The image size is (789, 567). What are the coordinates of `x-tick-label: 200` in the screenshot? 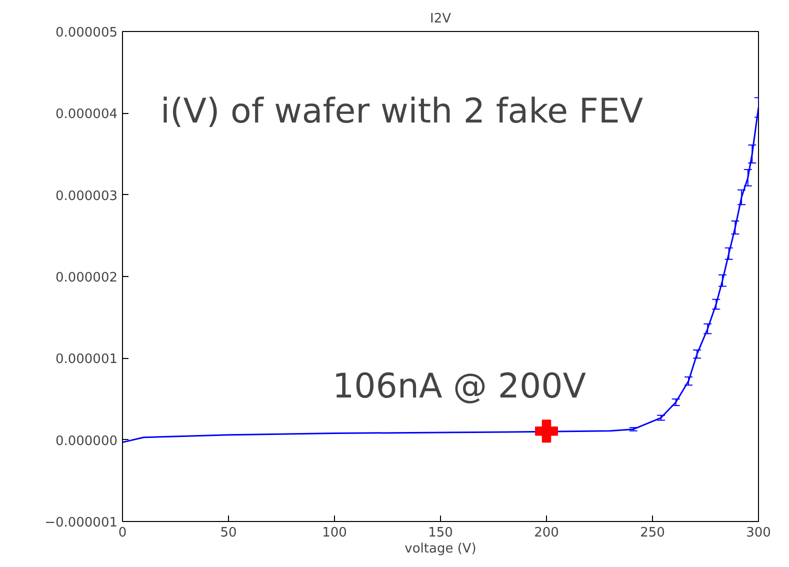 It's located at (546, 533).